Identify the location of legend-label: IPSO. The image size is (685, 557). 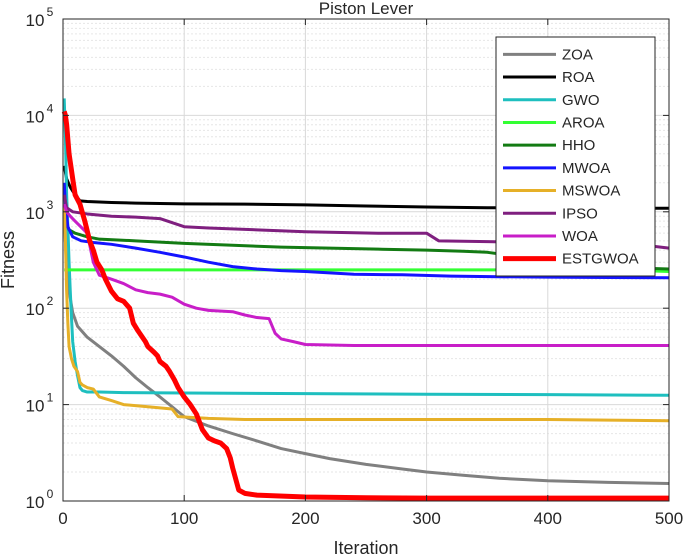
(580, 213).